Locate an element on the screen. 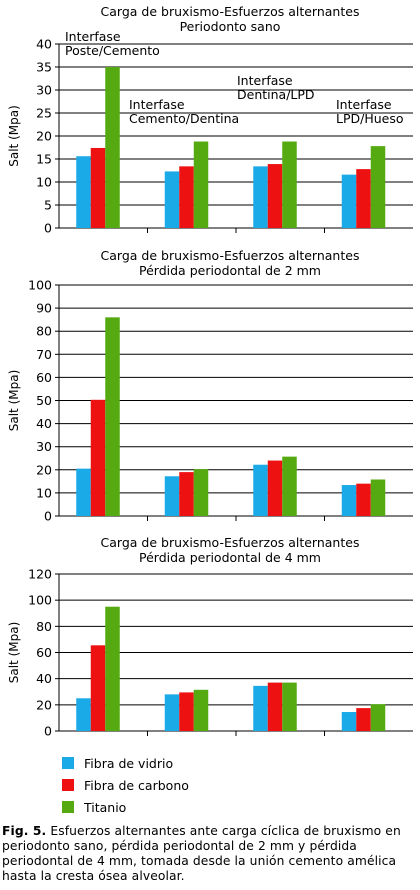 The width and height of the screenshot is (420, 890). chart2-ytick-label-0: 0 is located at coordinates (48, 516).